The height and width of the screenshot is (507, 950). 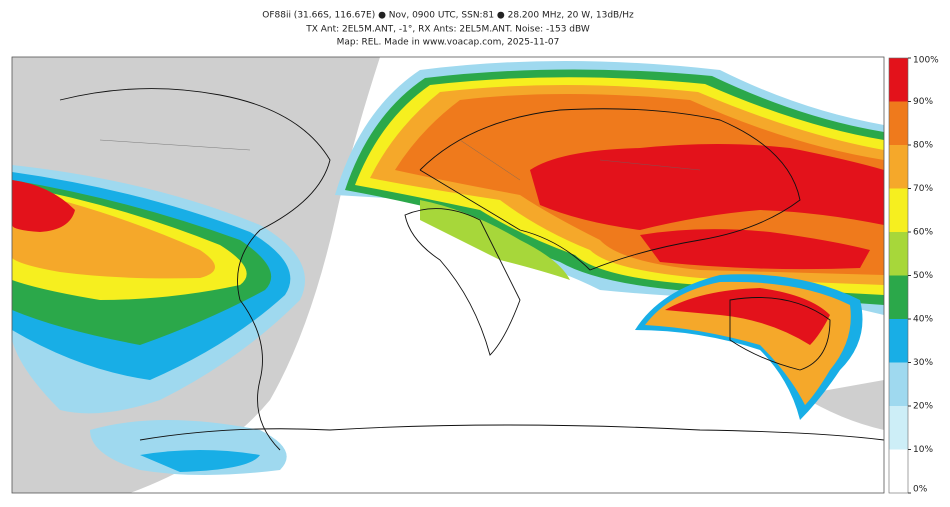 I want to click on colorbar: 0% 10% 20% 30% 40% 50% 60% 70% 80% 90% 100%, so click(x=913, y=275).